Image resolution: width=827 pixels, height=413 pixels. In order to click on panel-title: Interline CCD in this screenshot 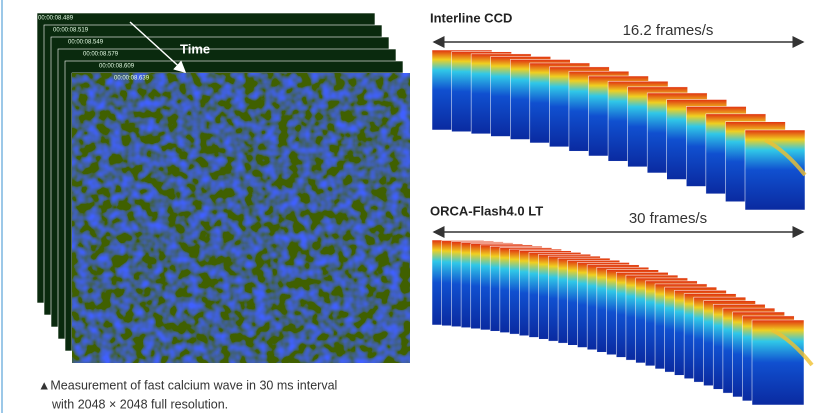, I will do `click(471, 17)`.